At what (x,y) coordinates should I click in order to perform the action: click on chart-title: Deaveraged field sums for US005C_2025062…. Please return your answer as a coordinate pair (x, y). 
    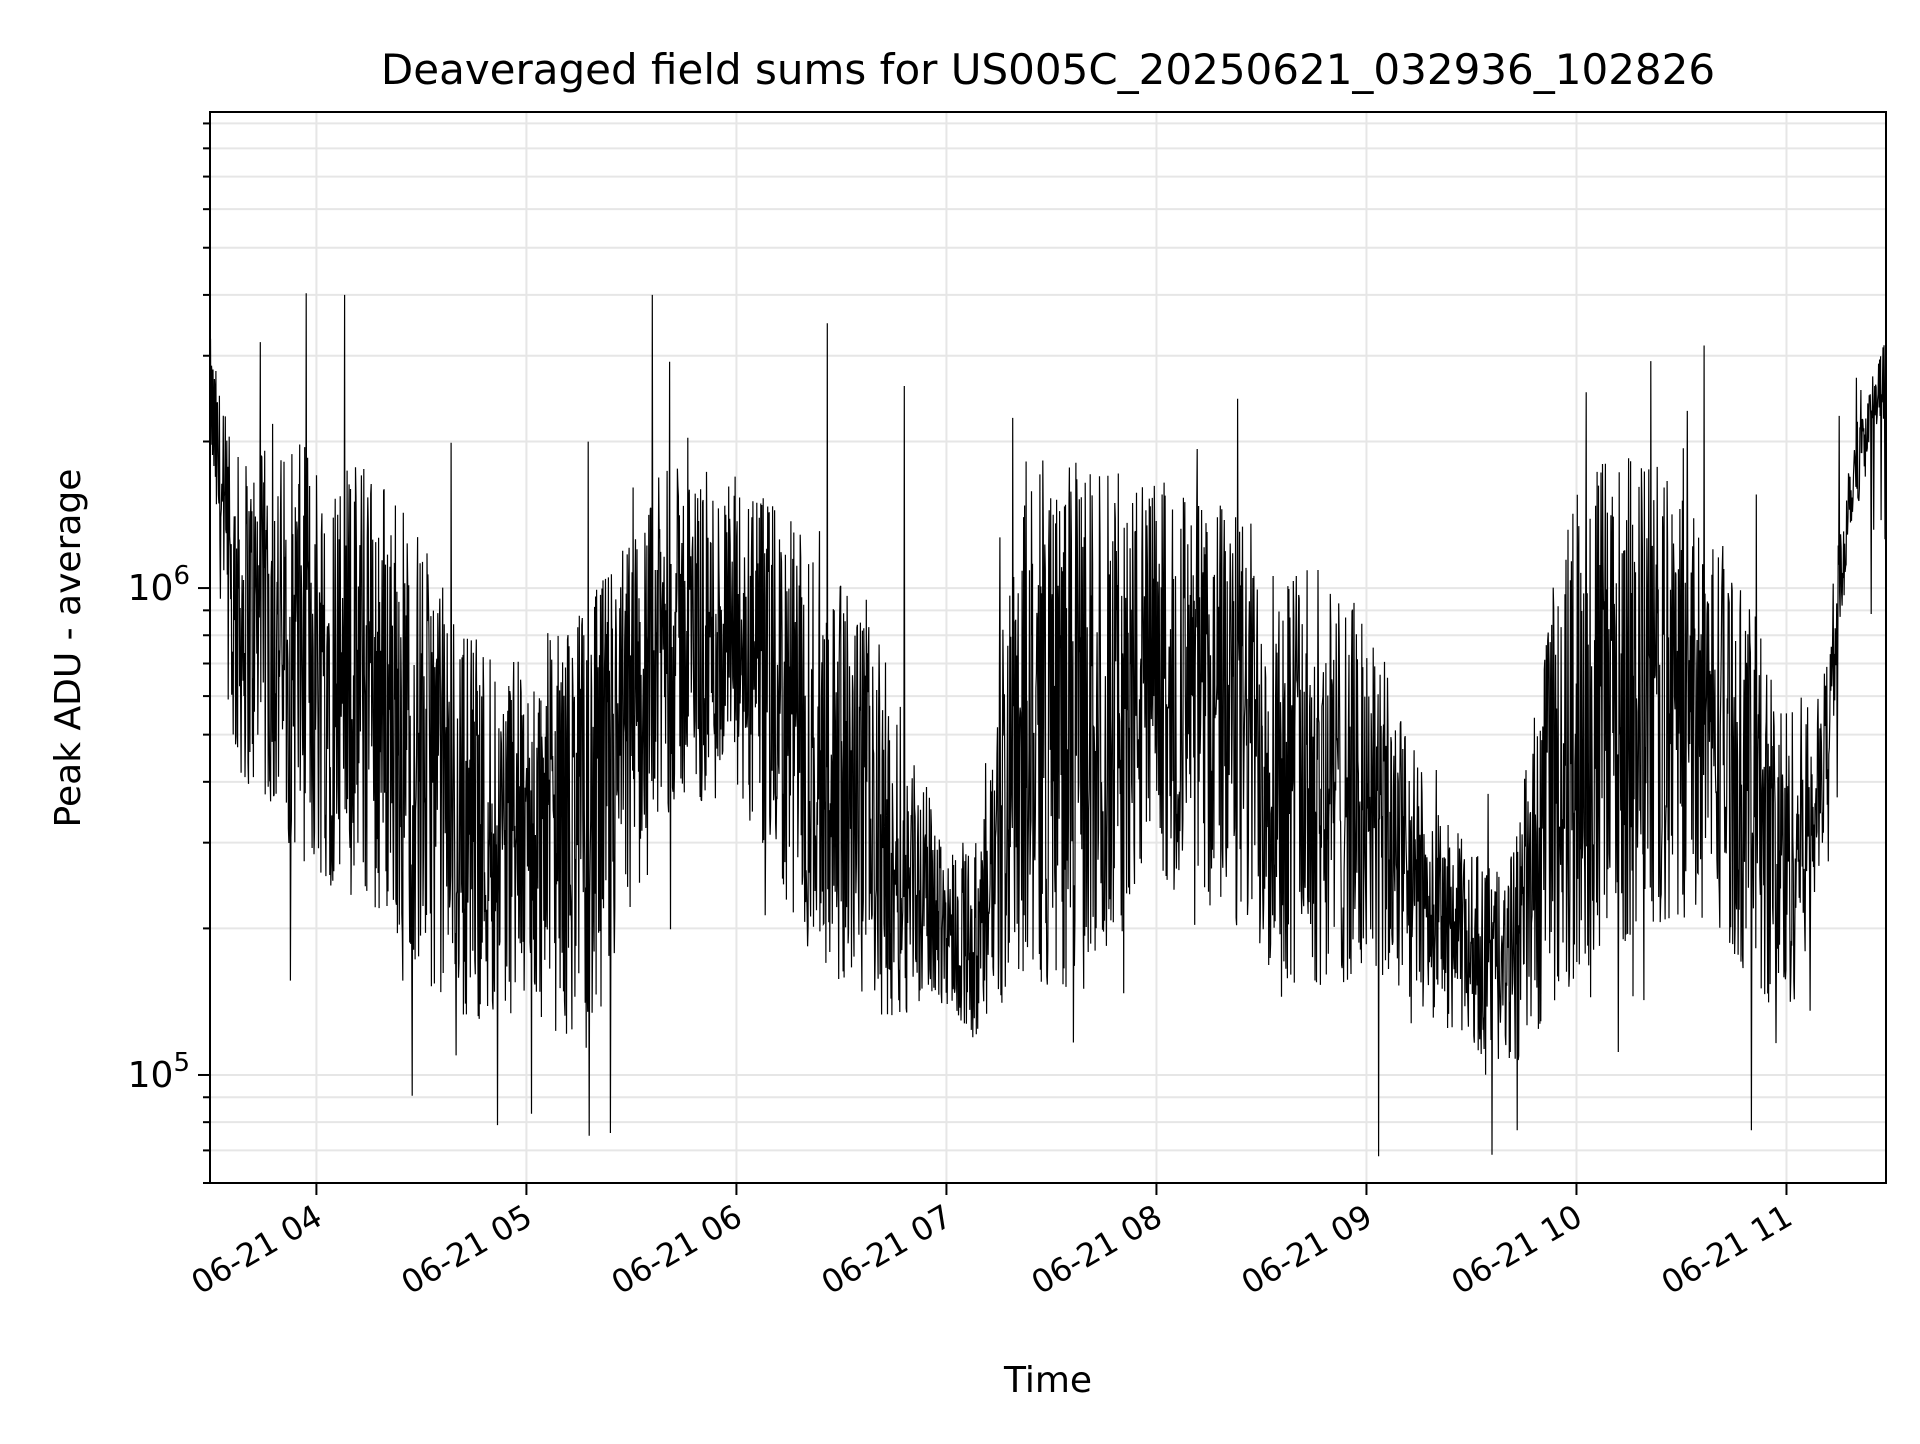
    Looking at the image, I should click on (1048, 69).